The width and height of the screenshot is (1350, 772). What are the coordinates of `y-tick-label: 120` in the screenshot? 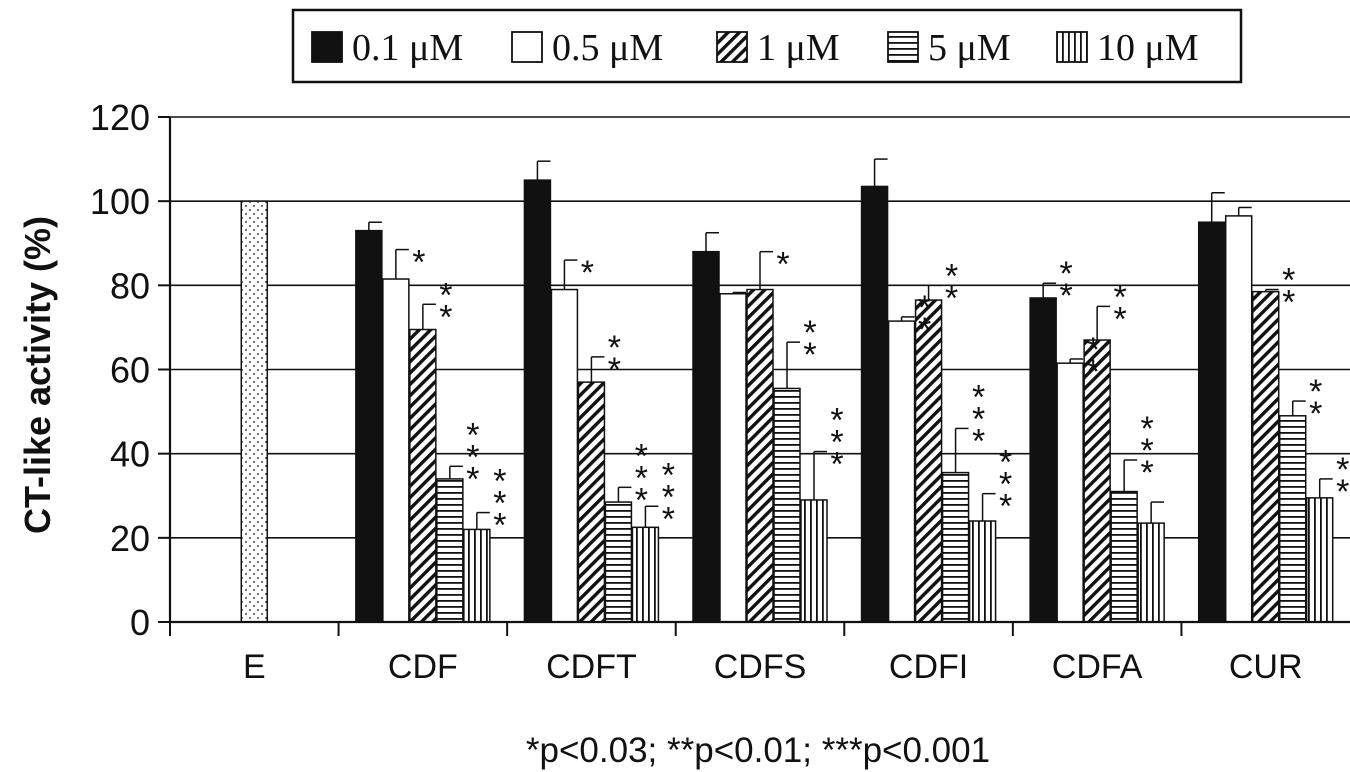 It's located at (120, 117).